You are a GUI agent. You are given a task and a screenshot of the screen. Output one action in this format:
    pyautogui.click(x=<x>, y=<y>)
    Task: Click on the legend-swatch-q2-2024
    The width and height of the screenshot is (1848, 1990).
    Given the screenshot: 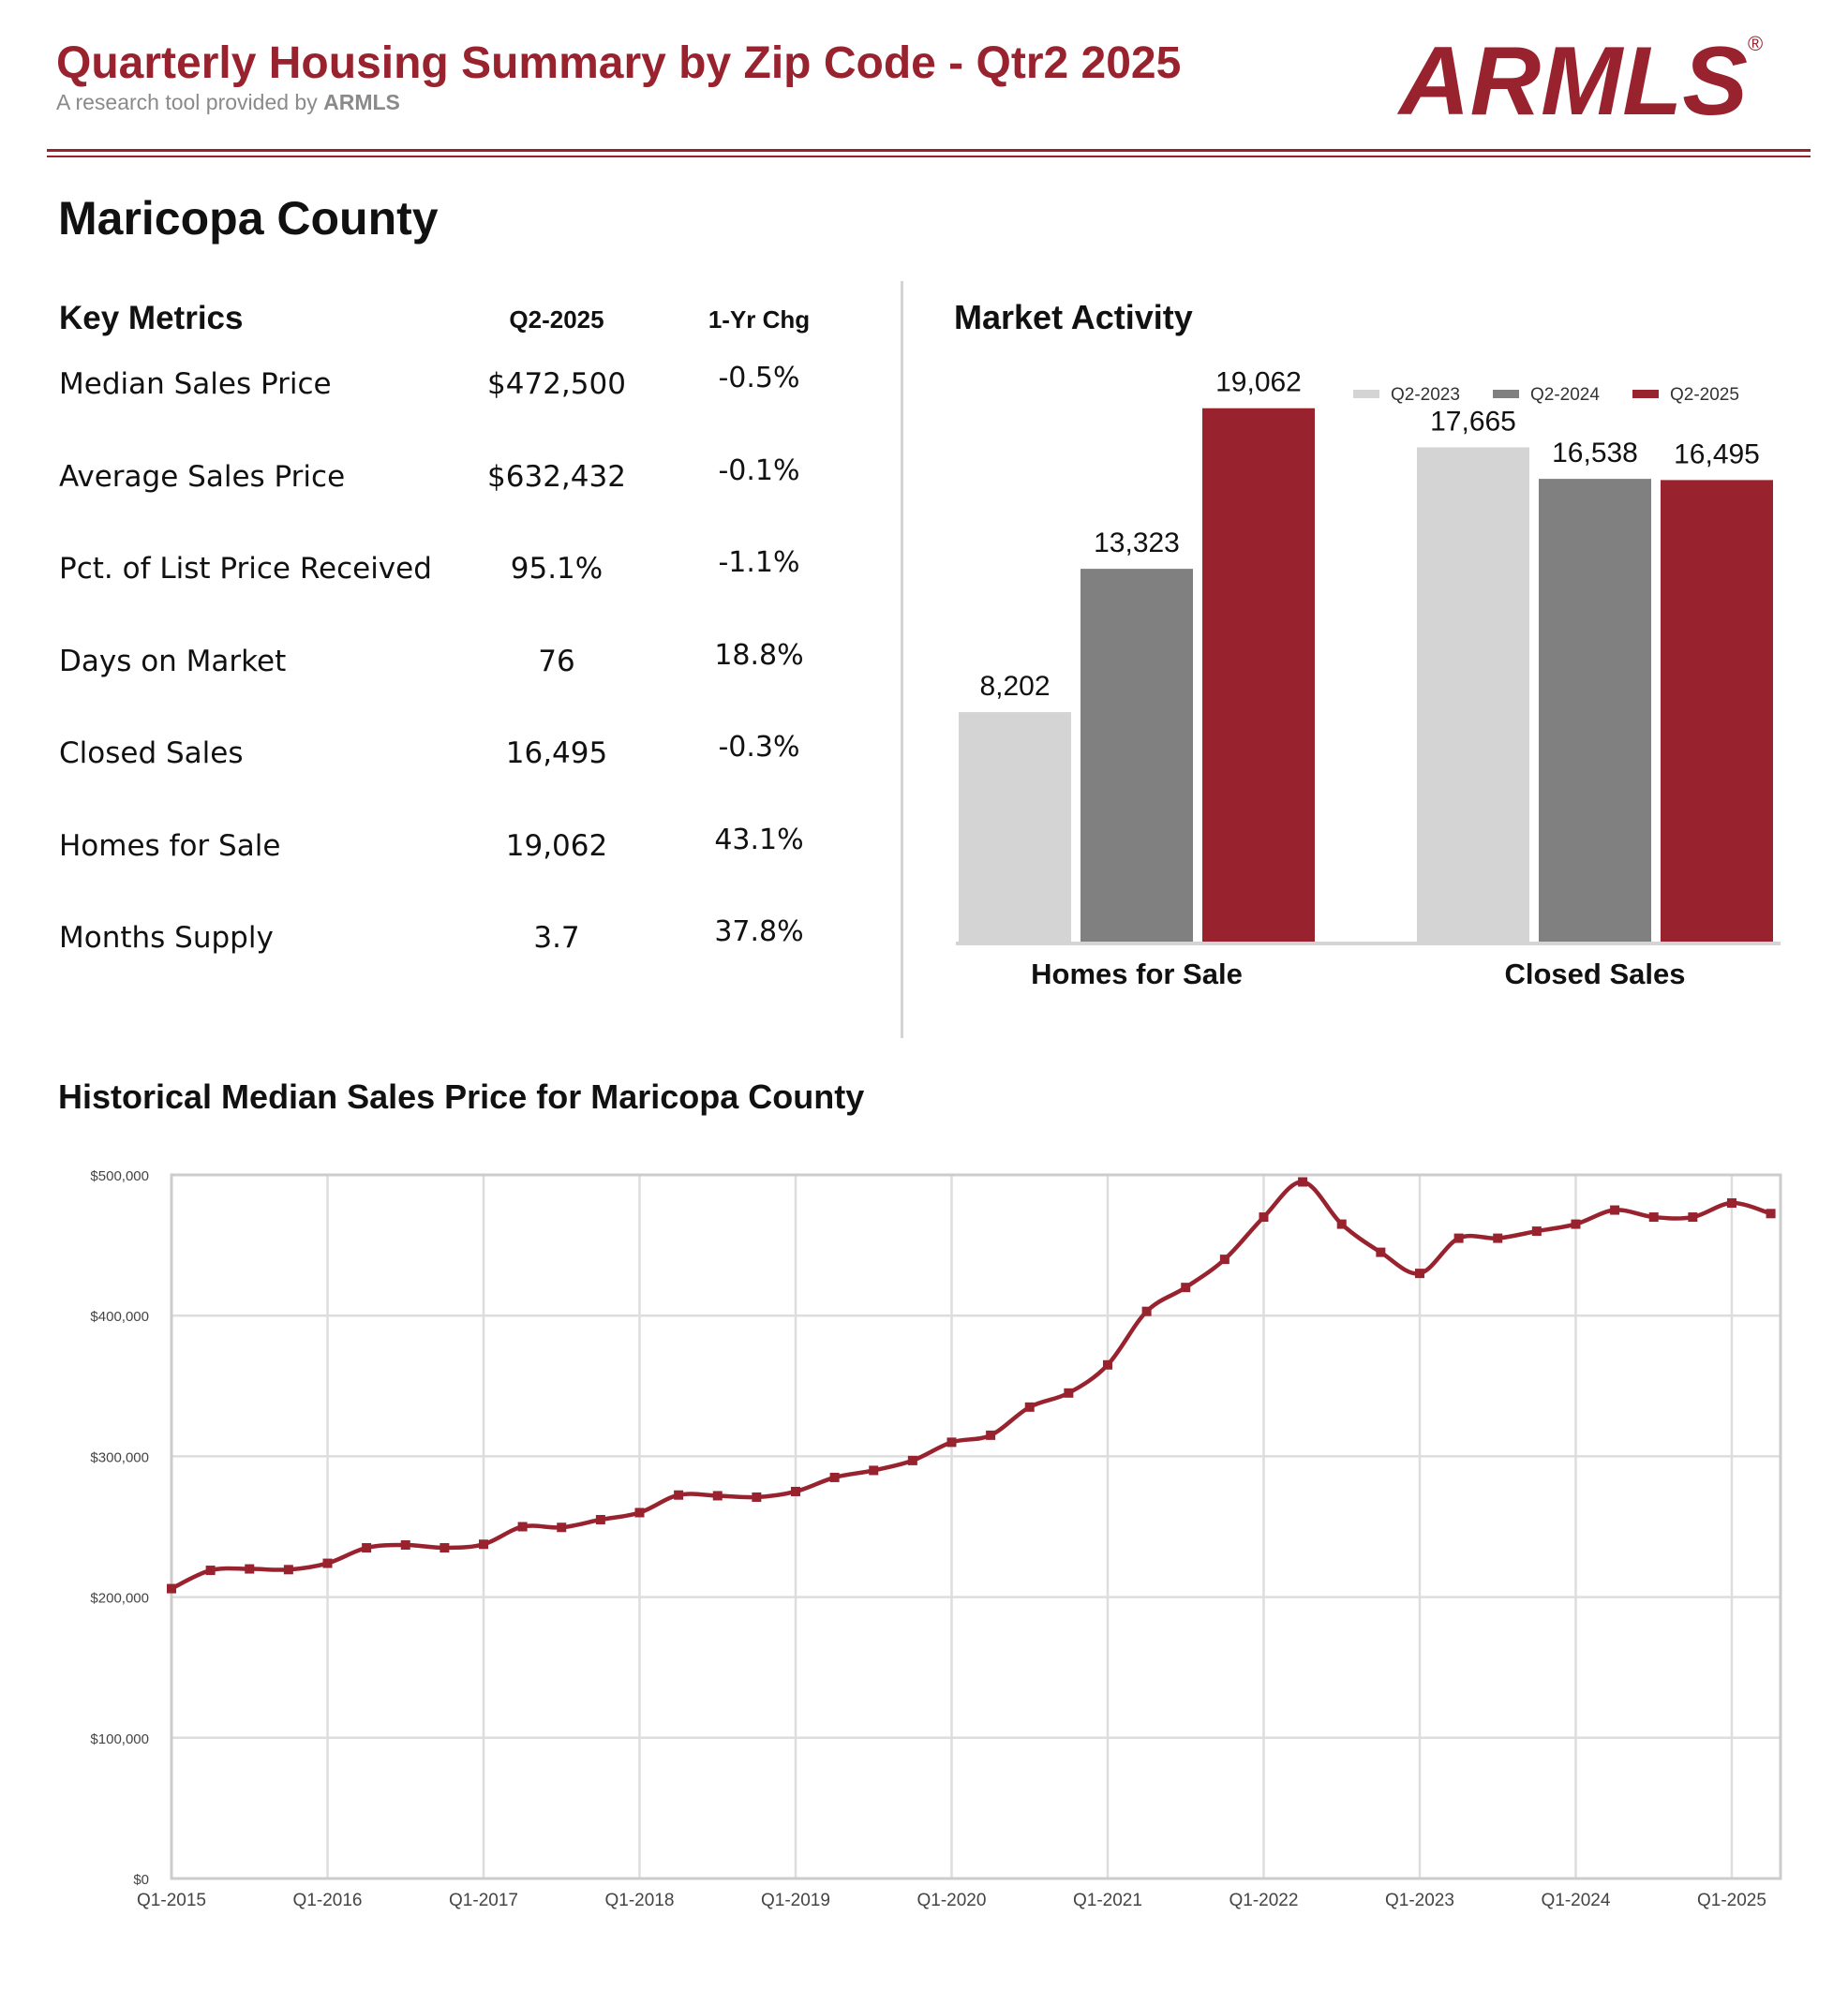 What is the action you would take?
    pyautogui.click(x=1506, y=394)
    